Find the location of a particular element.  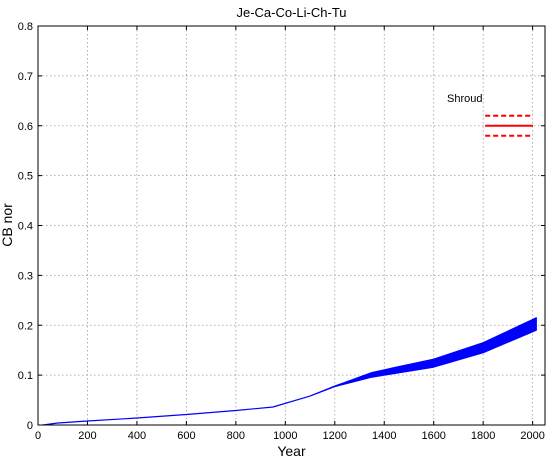

x-tick-label: 1600 is located at coordinates (433, 436).